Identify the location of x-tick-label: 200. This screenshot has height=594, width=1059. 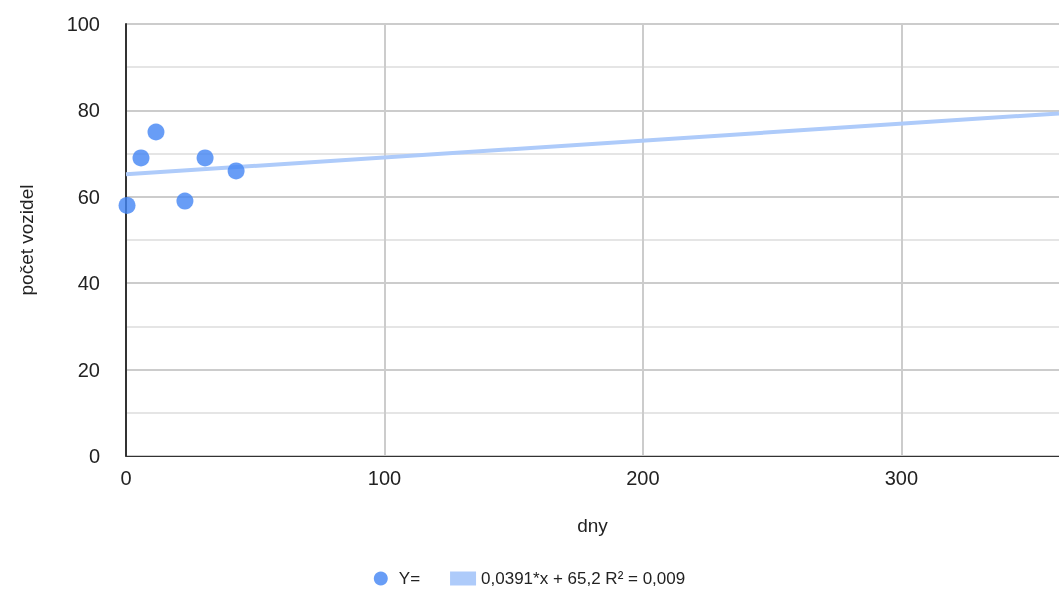
(643, 478).